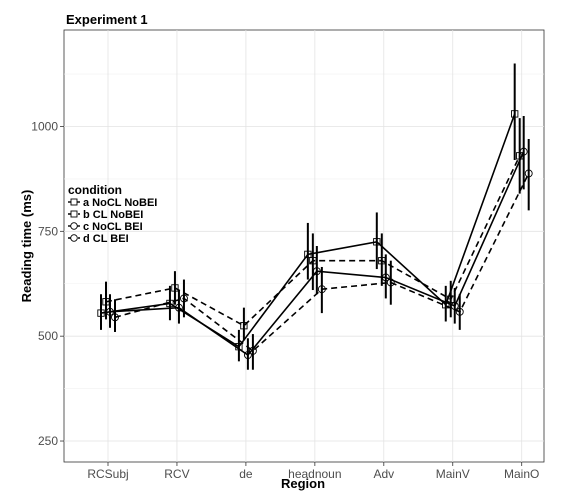  What do you see at coordinates (44, 126) in the screenshot?
I see `y-tick-label: 1000` at bounding box center [44, 126].